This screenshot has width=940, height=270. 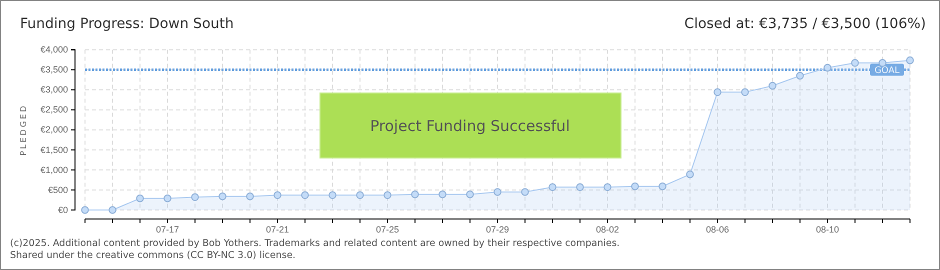 What do you see at coordinates (58, 189) in the screenshot?
I see `y-tick-label: €500` at bounding box center [58, 189].